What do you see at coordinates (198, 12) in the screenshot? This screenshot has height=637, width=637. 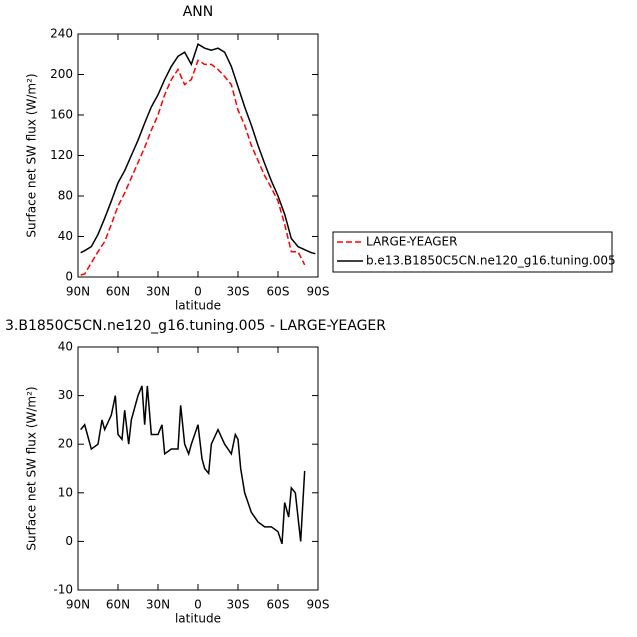 I see `chart-title: ANN` at bounding box center [198, 12].